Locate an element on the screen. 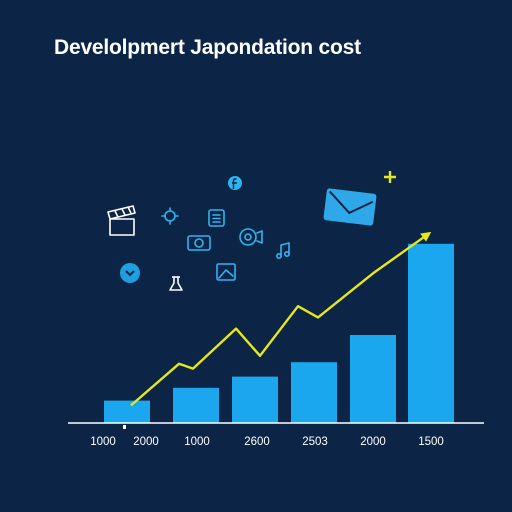 This screenshot has height=512, width=512. envelope-icon is located at coordinates (350, 207).